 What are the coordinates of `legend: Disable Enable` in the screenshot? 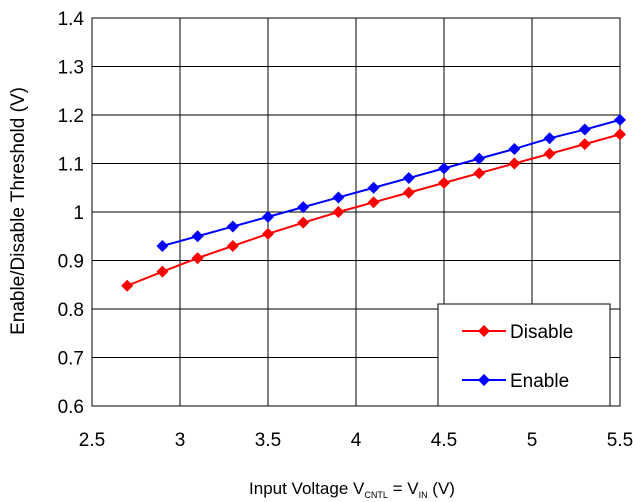 It's located at (524, 355).